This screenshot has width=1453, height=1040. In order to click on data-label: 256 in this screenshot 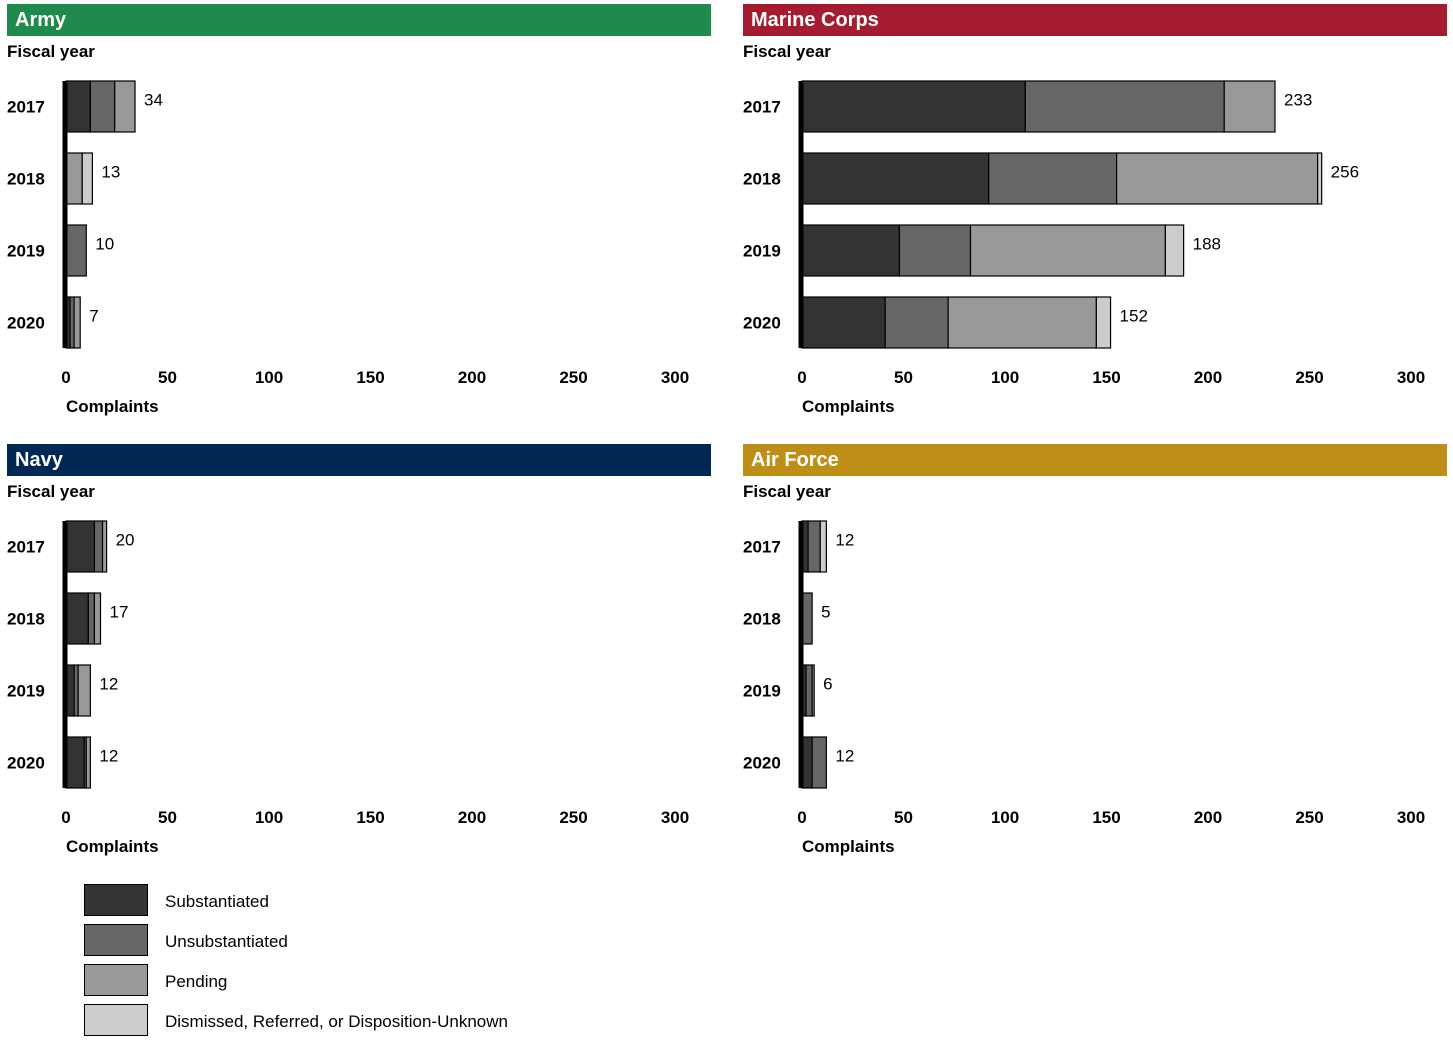, I will do `click(1345, 172)`.